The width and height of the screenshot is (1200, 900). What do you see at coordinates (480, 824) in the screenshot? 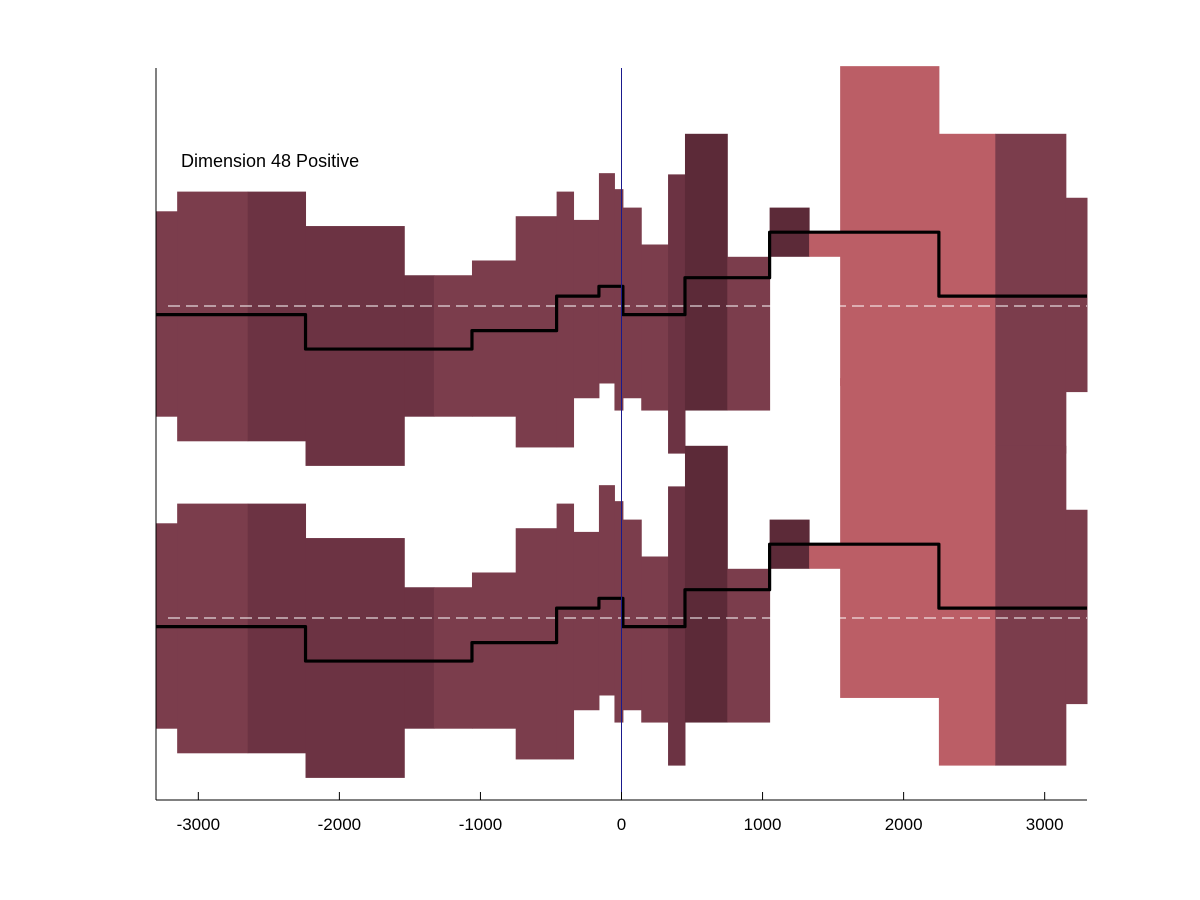
I see `x-tick-label: -1000` at bounding box center [480, 824].